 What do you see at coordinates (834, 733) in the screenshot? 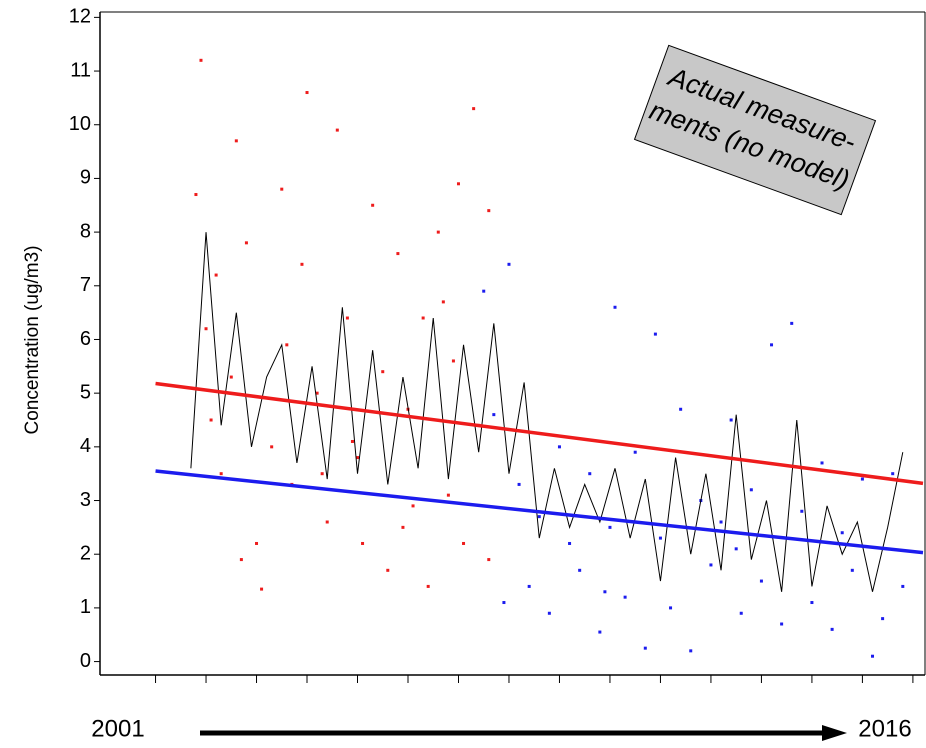
I see `arrow-head` at bounding box center [834, 733].